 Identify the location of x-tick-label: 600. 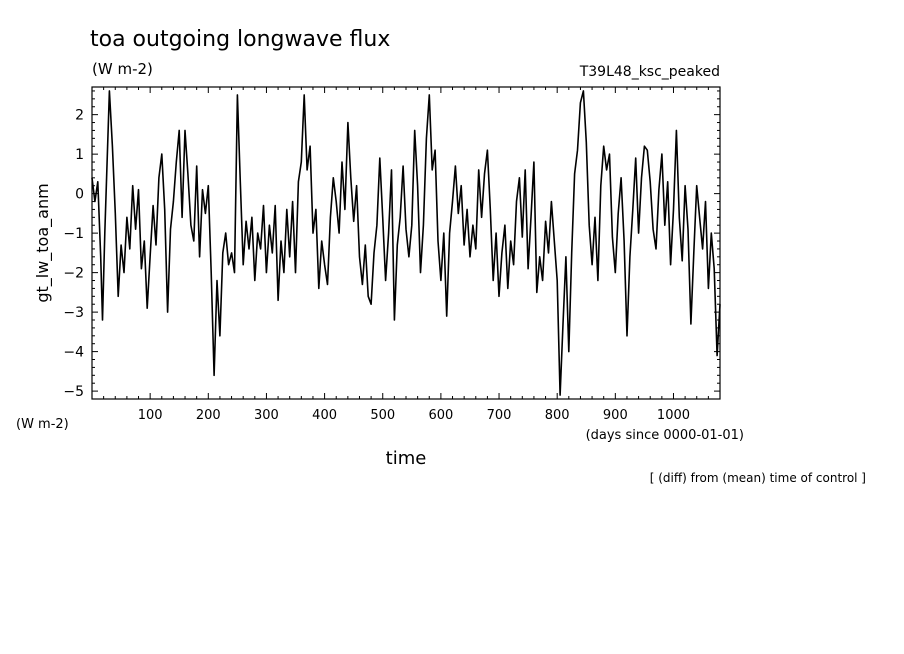
(440, 415).